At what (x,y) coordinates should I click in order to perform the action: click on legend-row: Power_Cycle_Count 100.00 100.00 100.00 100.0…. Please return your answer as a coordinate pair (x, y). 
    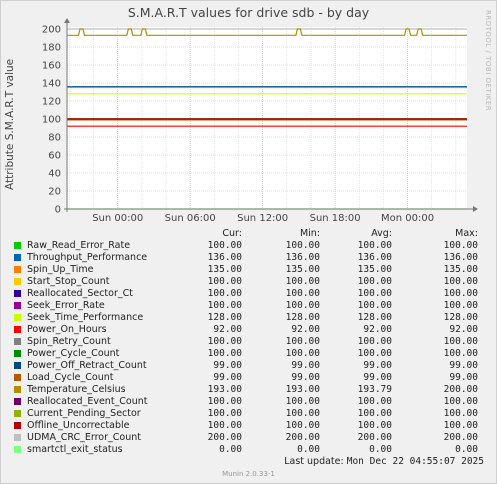
    Looking at the image, I should click on (248, 354).